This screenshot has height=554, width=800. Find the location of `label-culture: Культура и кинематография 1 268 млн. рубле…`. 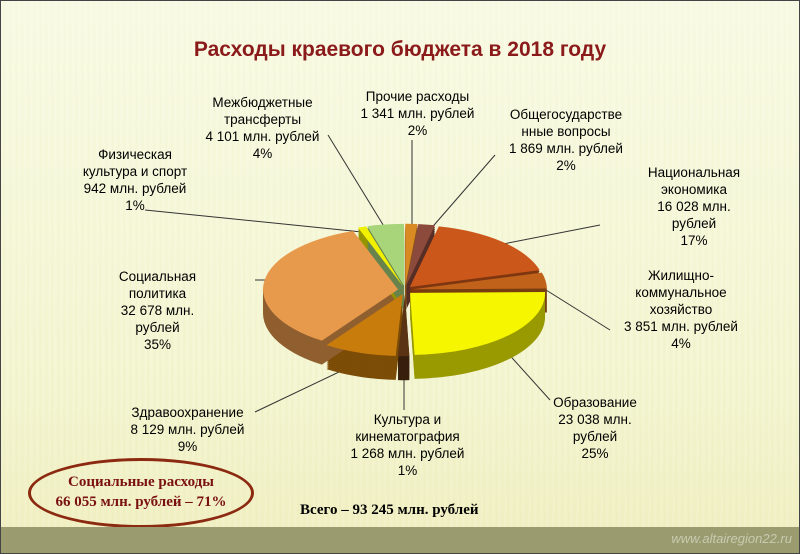

label-culture: Культура и кинематография 1 268 млн. рубле… is located at coordinates (407, 445).